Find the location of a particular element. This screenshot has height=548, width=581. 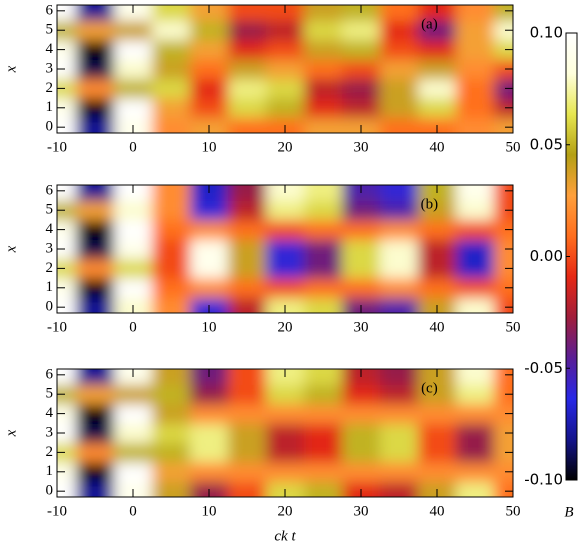

x-tick-label: 40 is located at coordinates (437, 327).